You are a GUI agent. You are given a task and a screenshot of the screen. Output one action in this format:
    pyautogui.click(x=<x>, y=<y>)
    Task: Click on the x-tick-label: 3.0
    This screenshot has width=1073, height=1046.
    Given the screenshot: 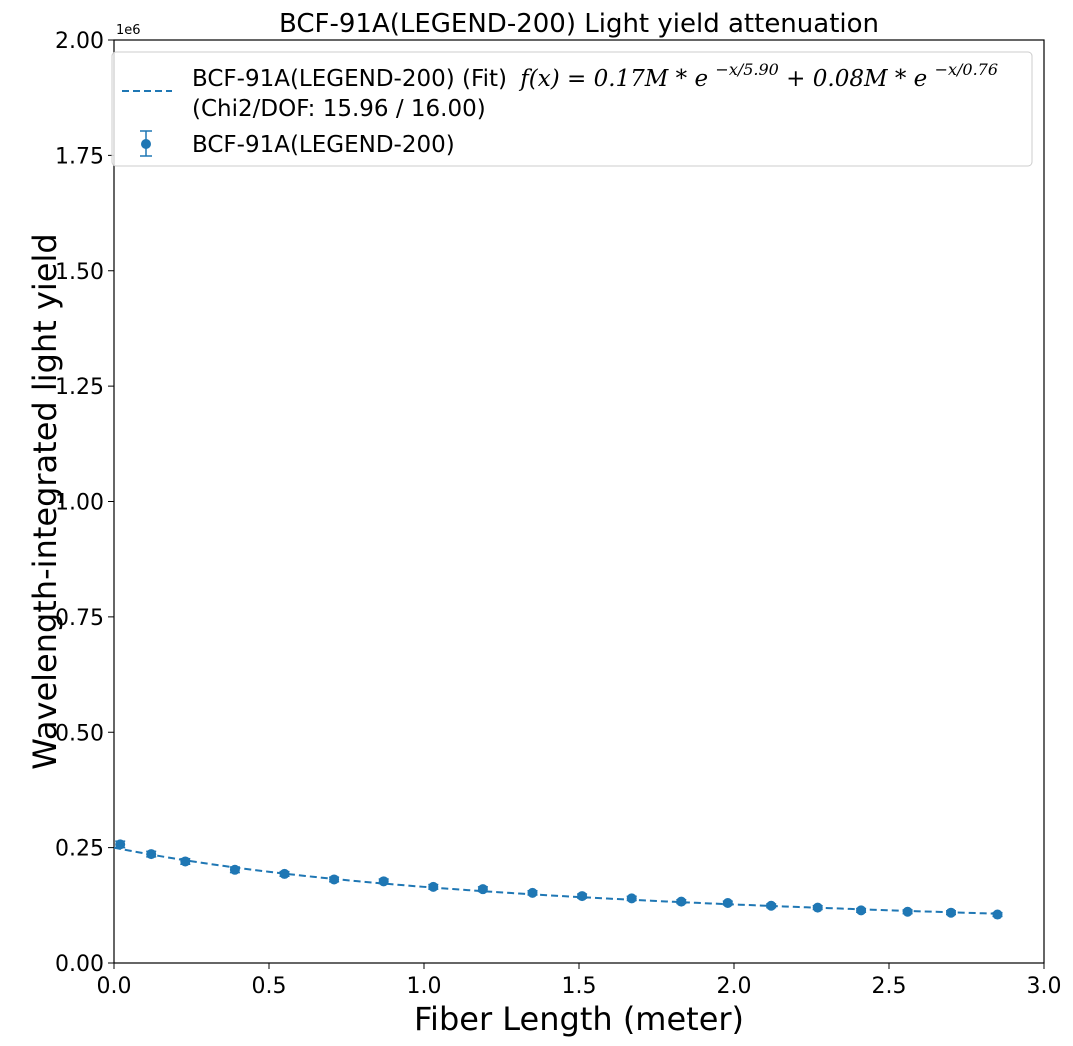 What is the action you would take?
    pyautogui.click(x=1044, y=986)
    